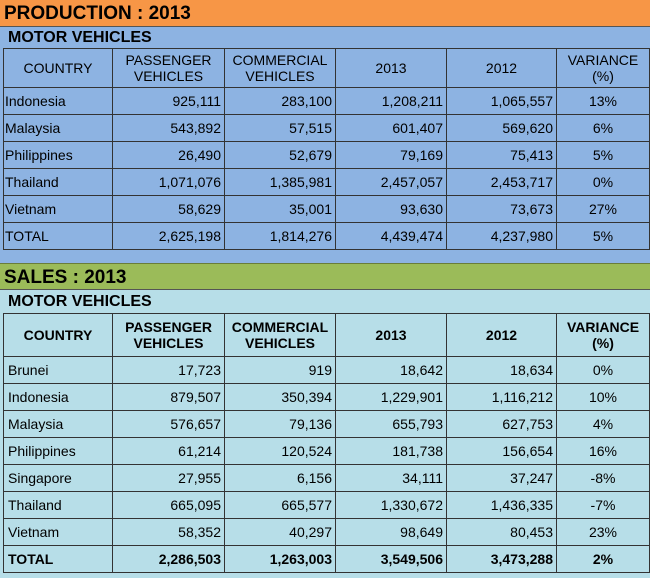 The width and height of the screenshot is (650, 578). I want to click on value-cell: 2,625,198, so click(168, 236).